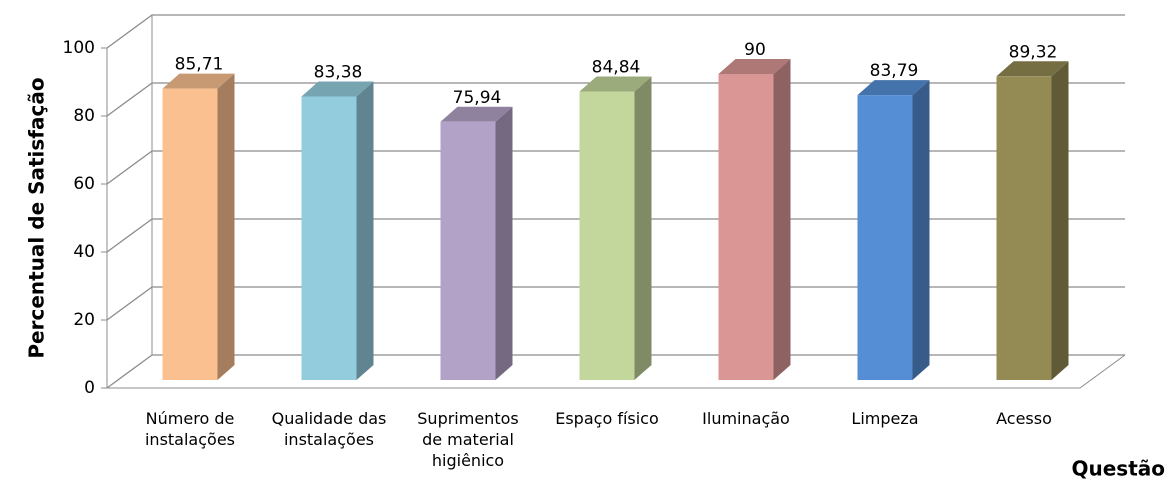 This screenshot has width=1171, height=485. Describe the element at coordinates (477, 98) in the screenshot. I see `value-label: 75,94` at that location.